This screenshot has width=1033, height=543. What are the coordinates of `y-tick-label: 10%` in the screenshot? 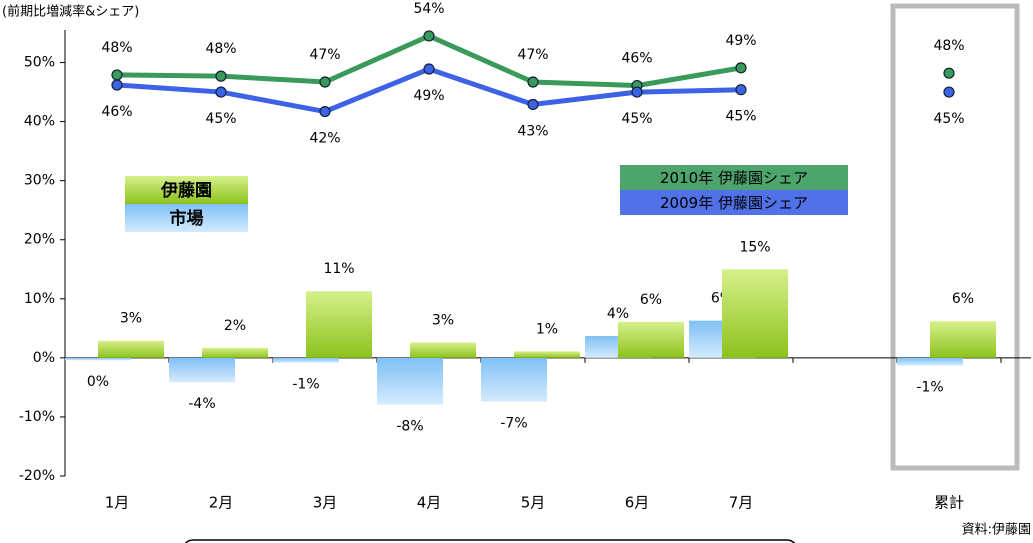 It's located at (39, 299).